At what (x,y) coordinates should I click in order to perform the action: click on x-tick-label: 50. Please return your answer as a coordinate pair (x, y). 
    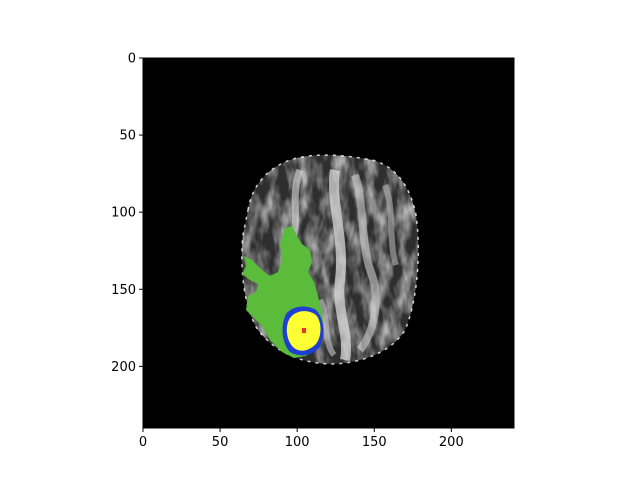
    Looking at the image, I should click on (220, 442).